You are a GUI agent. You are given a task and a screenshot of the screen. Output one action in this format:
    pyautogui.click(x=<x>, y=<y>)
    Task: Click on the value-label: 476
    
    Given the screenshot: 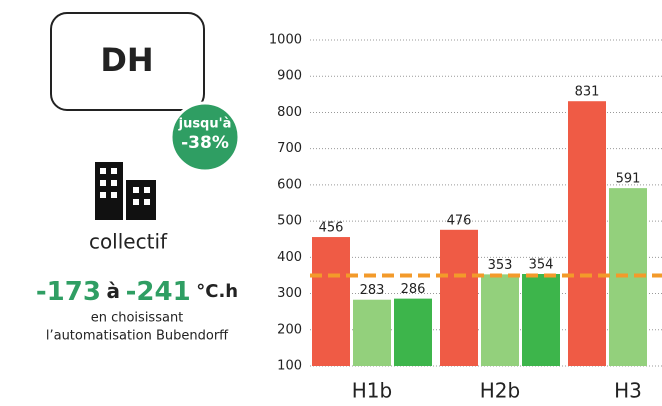 What is the action you would take?
    pyautogui.click(x=459, y=220)
    